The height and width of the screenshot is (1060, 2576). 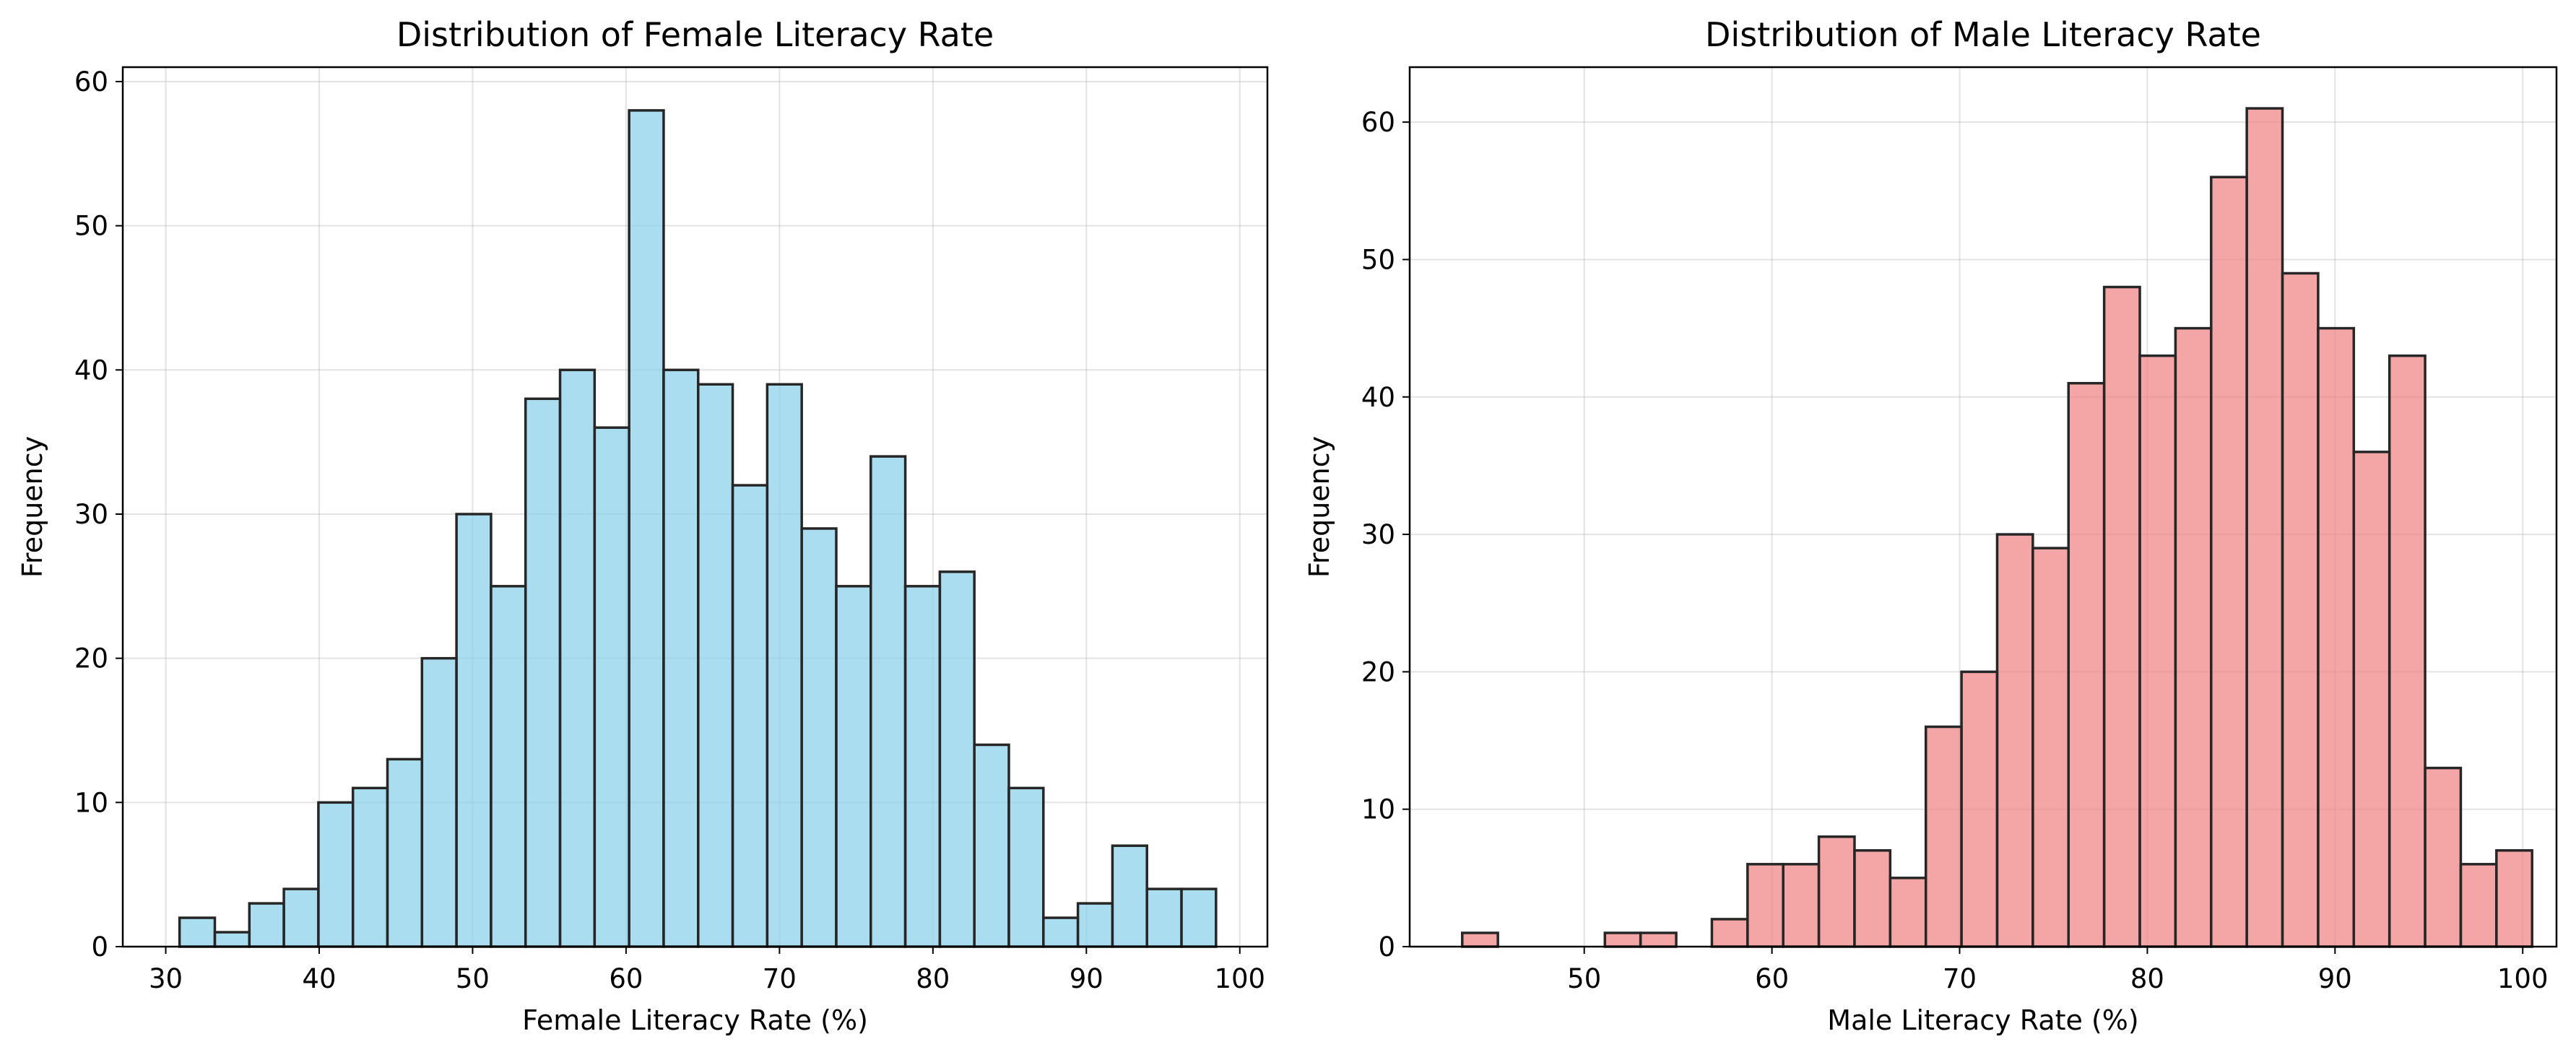 I want to click on x-axis-label: Male Literacy Rate (%), so click(x=1982, y=1020).